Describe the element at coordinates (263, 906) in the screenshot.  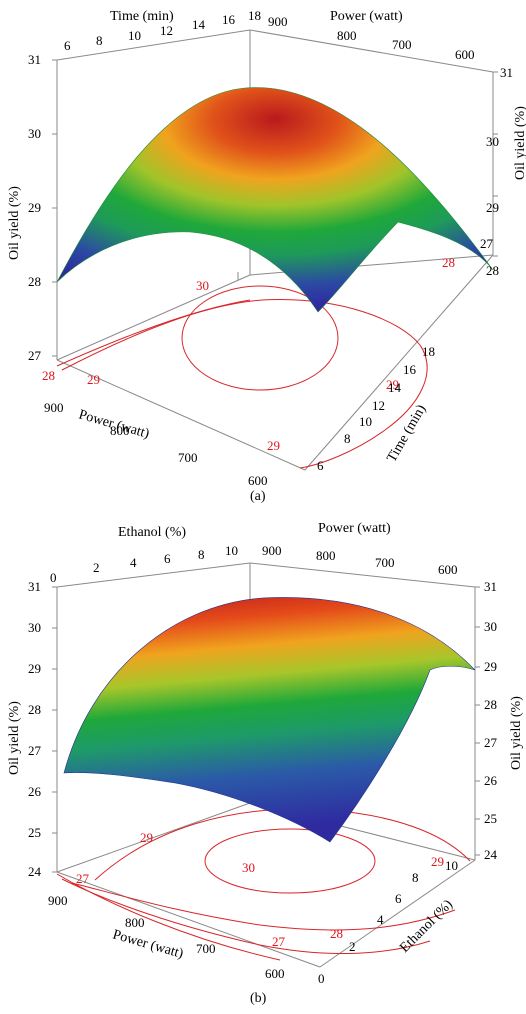
I see `contour-28-b` at that location.